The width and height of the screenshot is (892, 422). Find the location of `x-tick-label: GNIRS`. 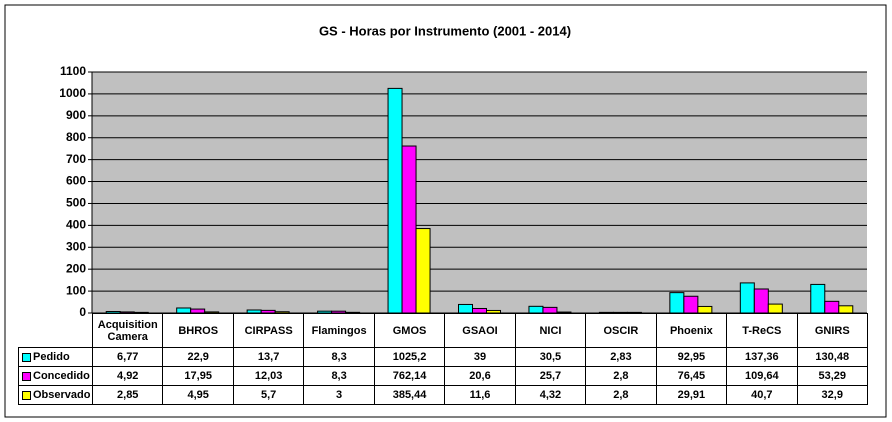

x-tick-label: GNIRS is located at coordinates (832, 330).